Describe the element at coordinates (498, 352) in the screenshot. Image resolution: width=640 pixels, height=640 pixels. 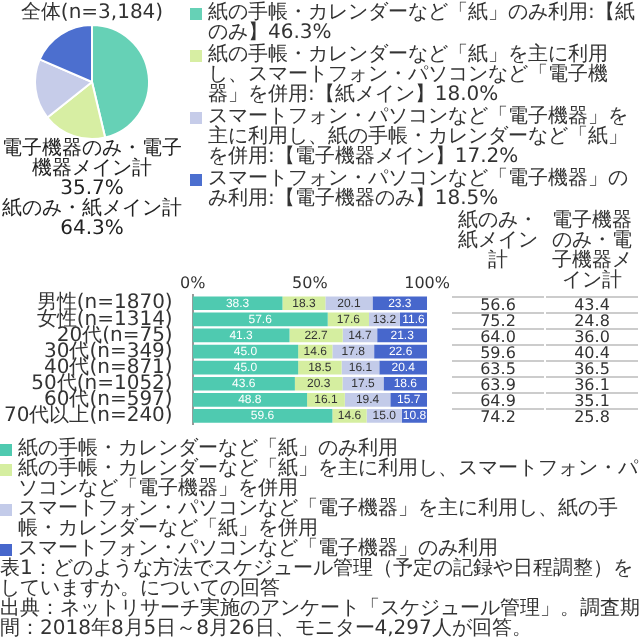
I see `data-label: 59.6` at that location.